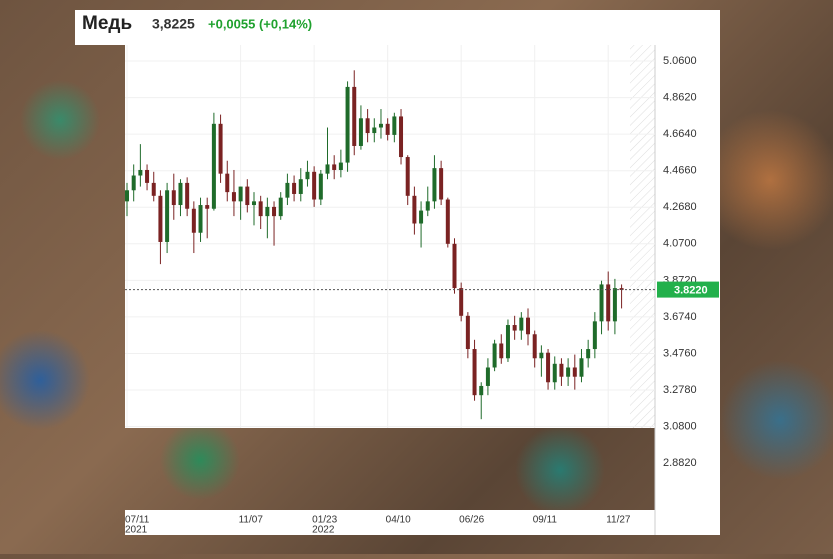  What do you see at coordinates (680, 207) in the screenshot?
I see `y-tick-label: 4.2680` at bounding box center [680, 207].